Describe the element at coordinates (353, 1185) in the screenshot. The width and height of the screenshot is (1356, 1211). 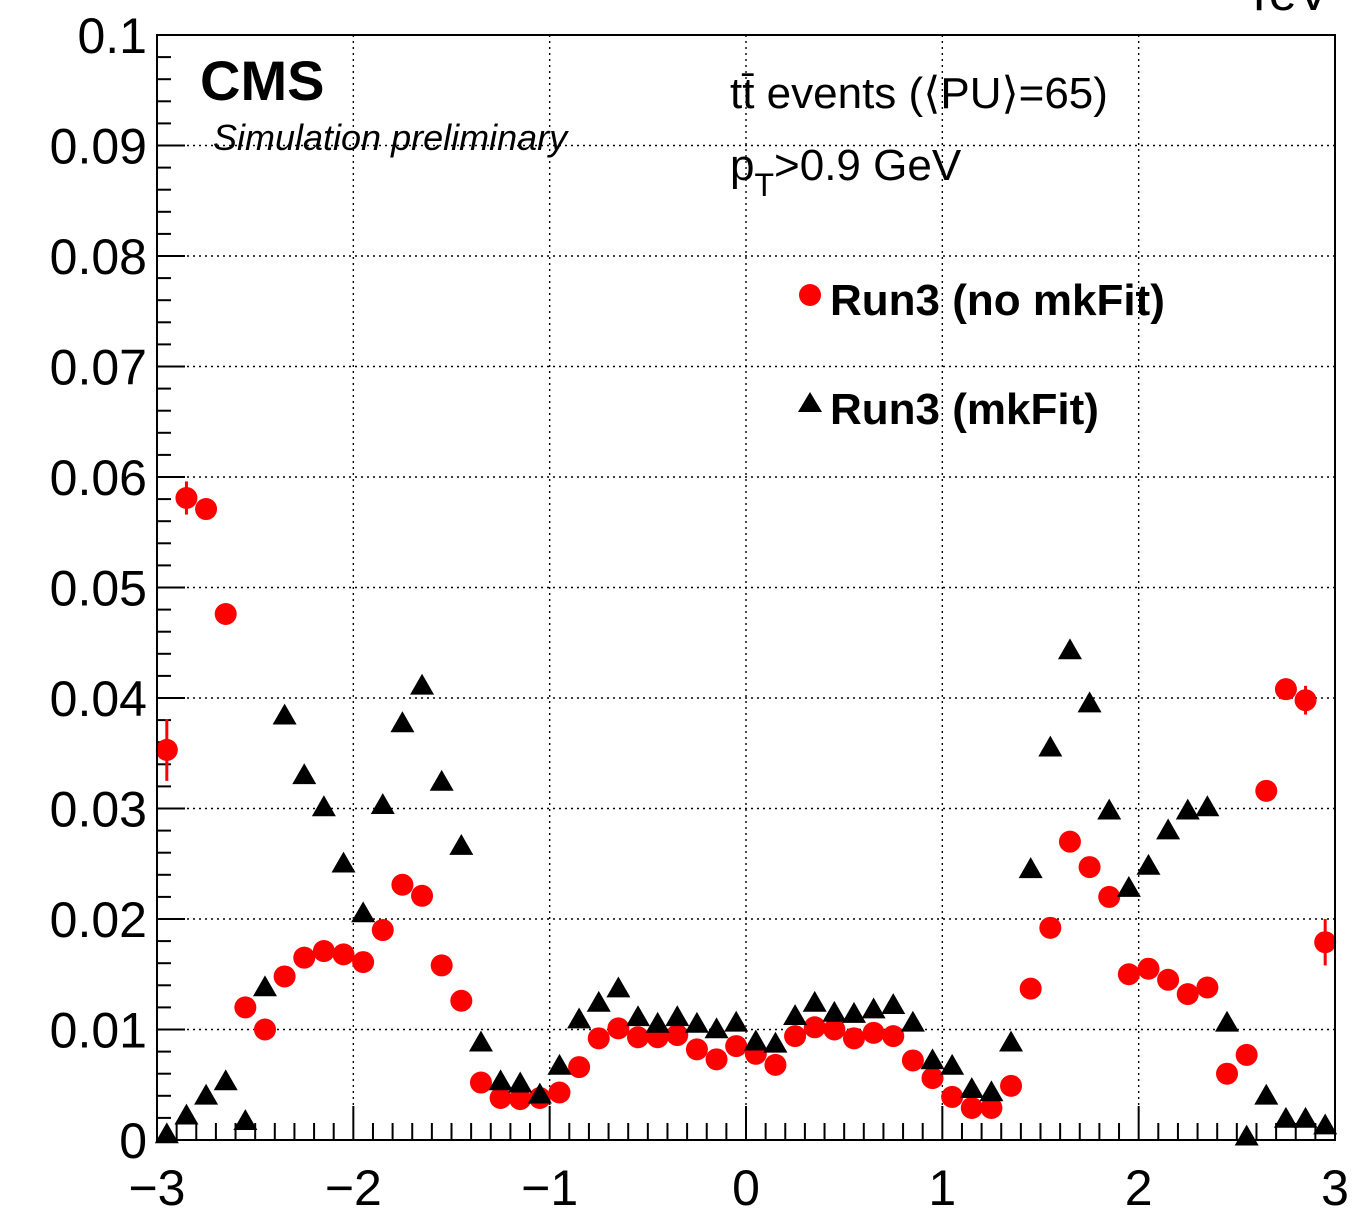
I see `x-tick-label: −2` at that location.